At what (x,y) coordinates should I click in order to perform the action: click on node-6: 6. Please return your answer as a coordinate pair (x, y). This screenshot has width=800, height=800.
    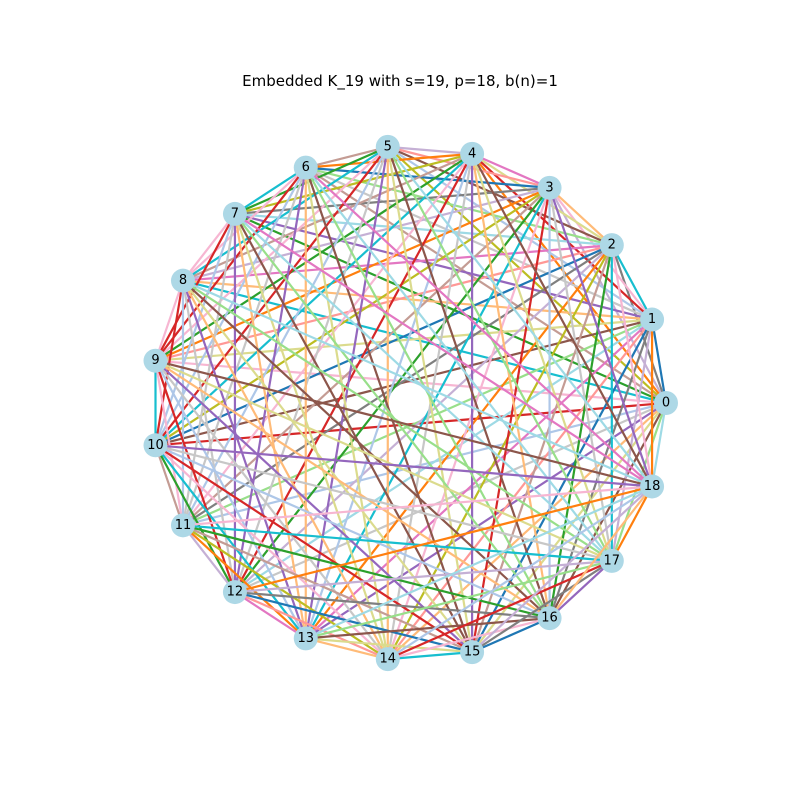
    Looking at the image, I should click on (305, 167).